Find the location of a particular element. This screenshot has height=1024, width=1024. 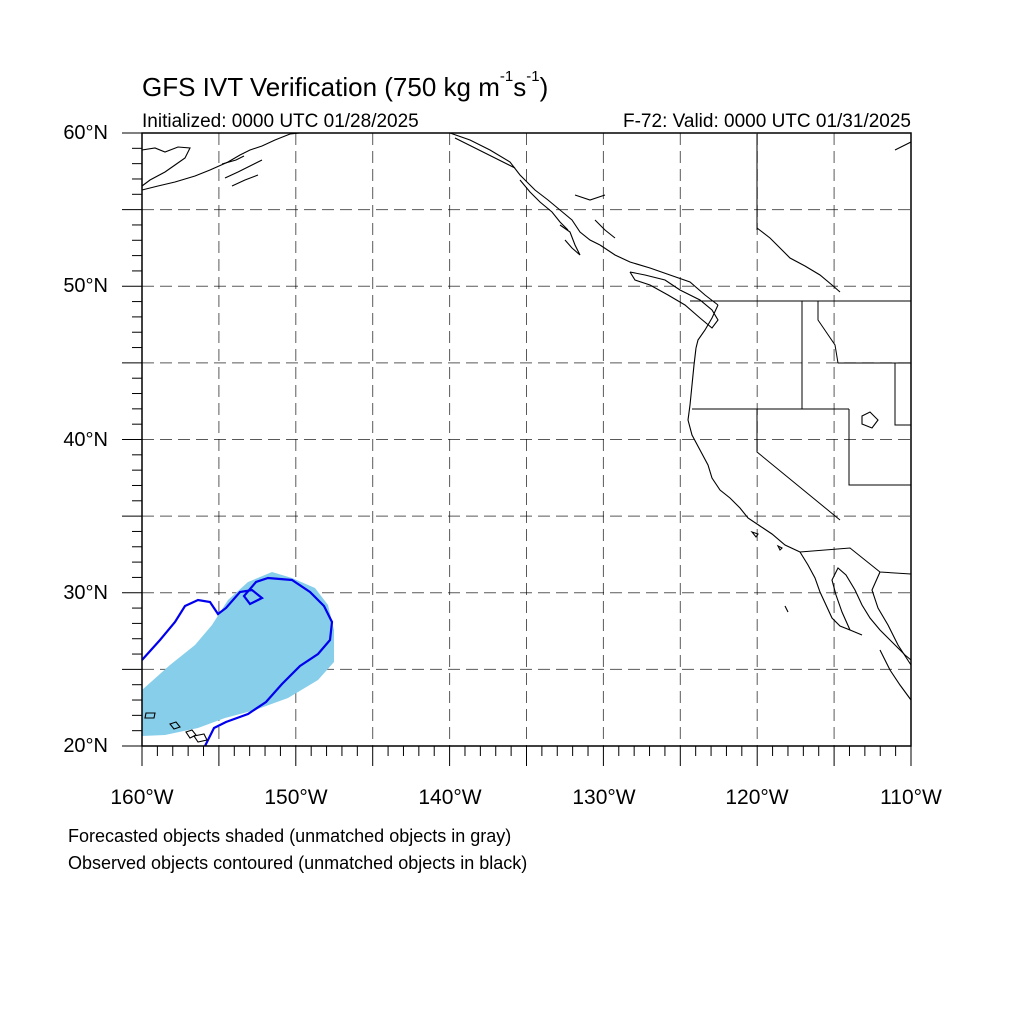

lon-label: 160°W is located at coordinates (142, 797).